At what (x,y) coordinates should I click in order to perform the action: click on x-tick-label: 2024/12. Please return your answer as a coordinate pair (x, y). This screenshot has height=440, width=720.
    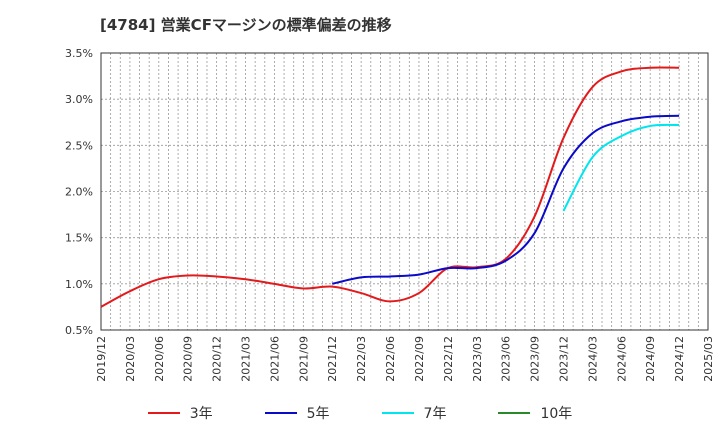
    Looking at the image, I should click on (679, 359).